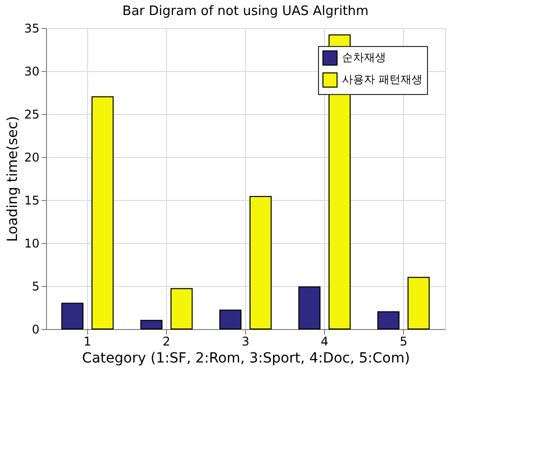 The width and height of the screenshot is (535, 450). What do you see at coordinates (36, 329) in the screenshot?
I see `y-tick-label: 0` at bounding box center [36, 329].